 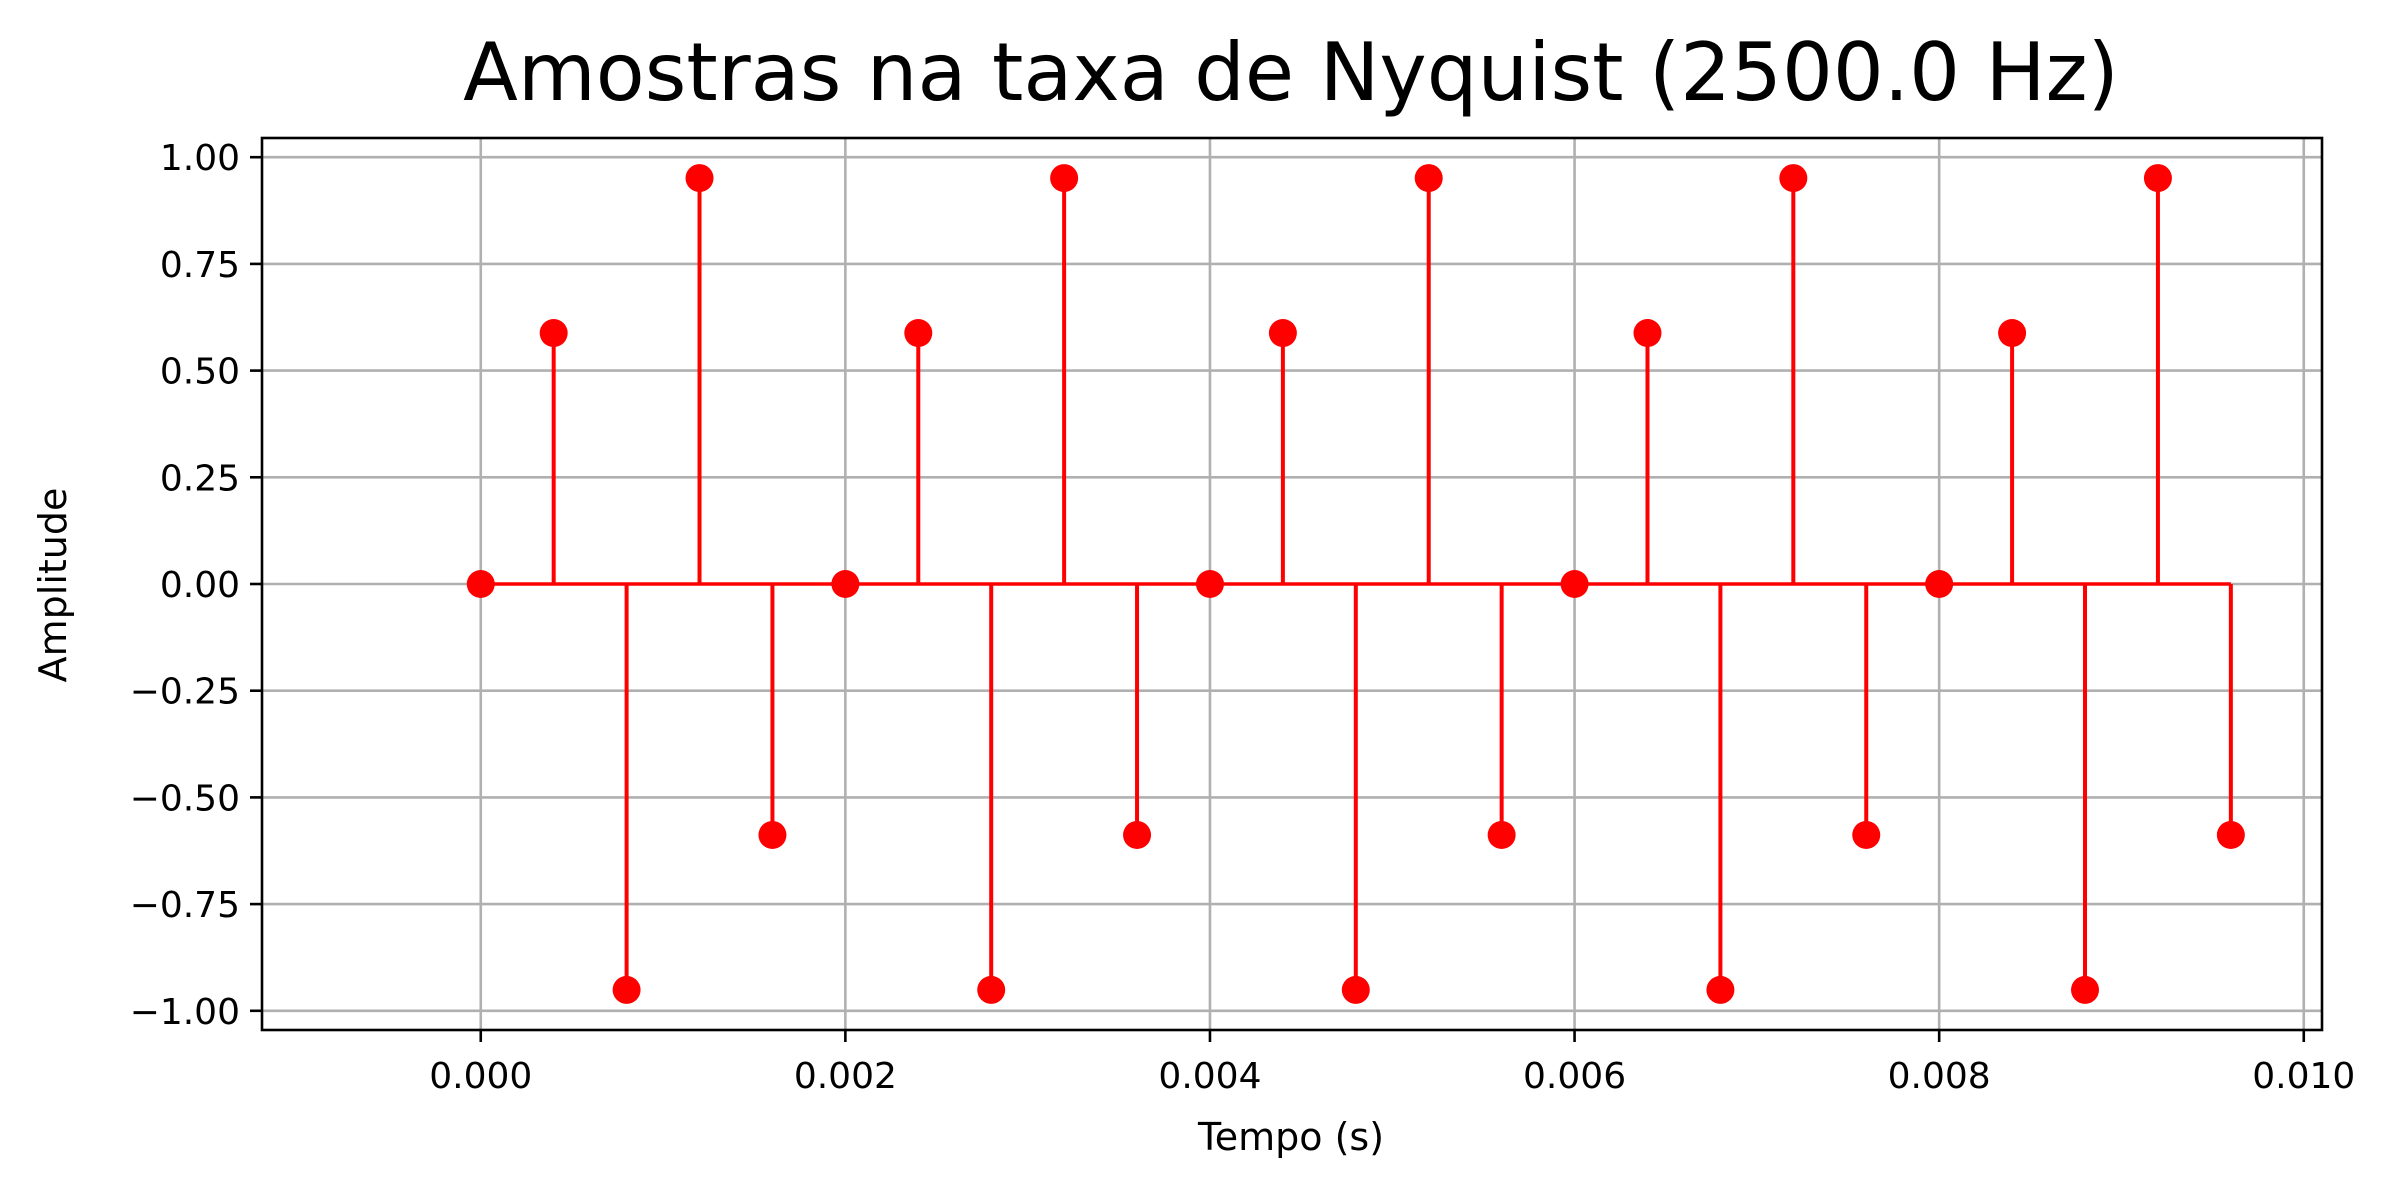 What do you see at coordinates (185, 1012) in the screenshot?
I see `y-tick-label: −1.00` at bounding box center [185, 1012].